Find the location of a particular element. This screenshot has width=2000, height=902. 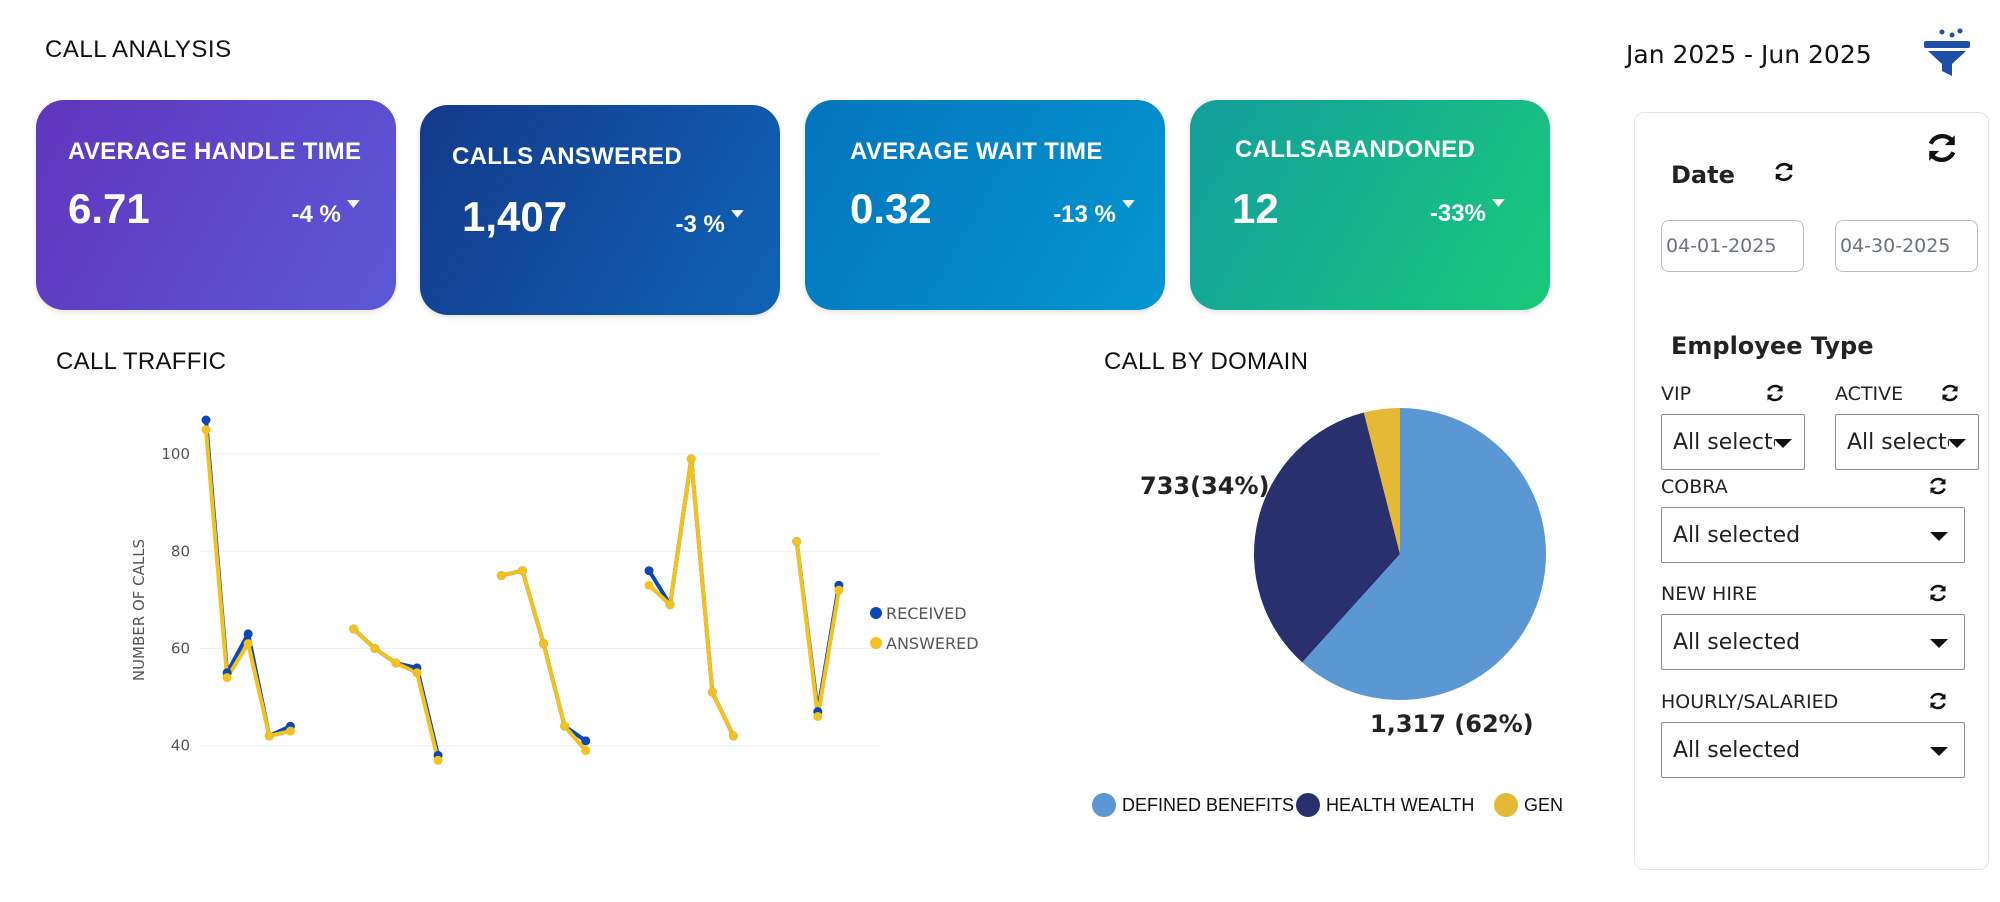

kpi-change-text: -13 % is located at coordinates (1084, 214).